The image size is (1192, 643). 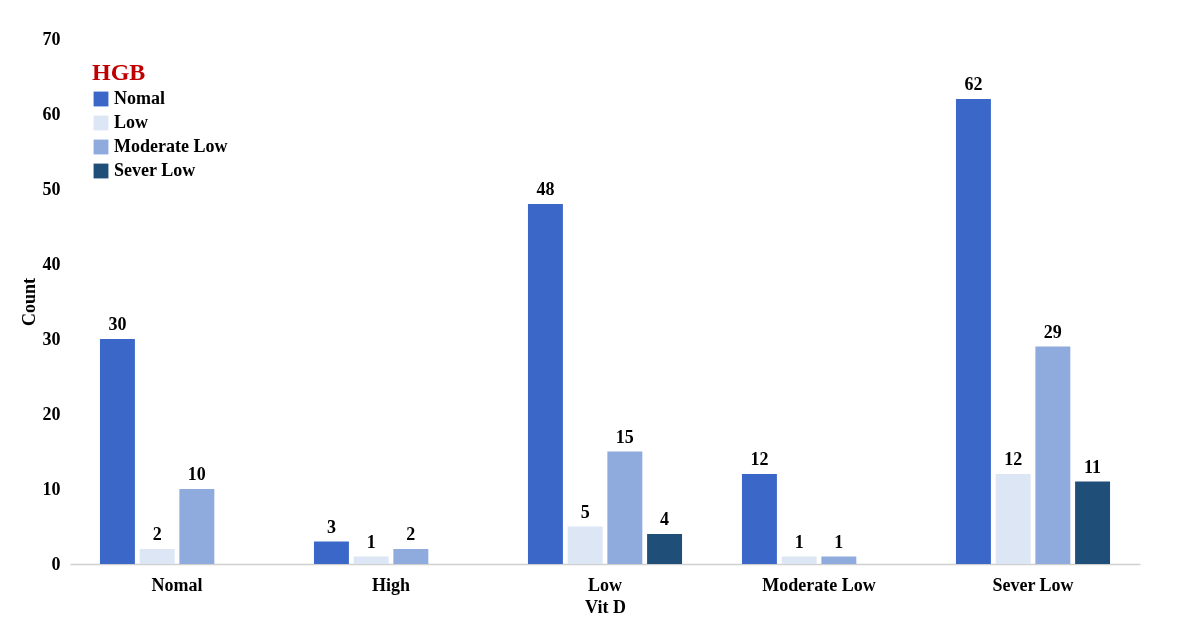 I want to click on data-label: 29, so click(x=1052, y=331).